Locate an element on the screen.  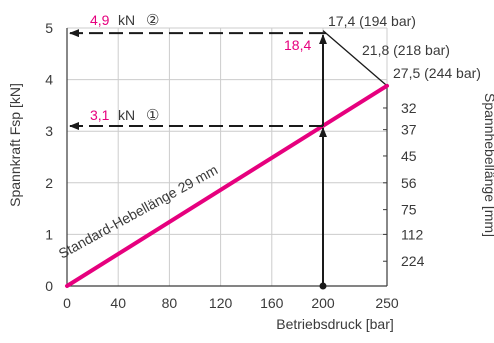
arrow1-value: 3,1 is located at coordinates (100, 115).